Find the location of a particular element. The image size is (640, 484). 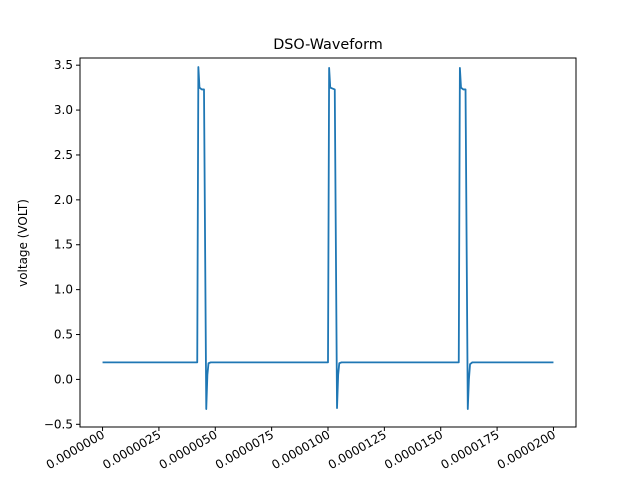

chart-title: DSO-Waveform is located at coordinates (328, 45).